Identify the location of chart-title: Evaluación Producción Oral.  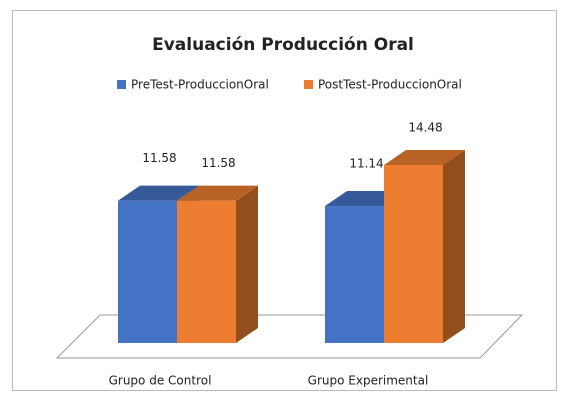
(283, 45).